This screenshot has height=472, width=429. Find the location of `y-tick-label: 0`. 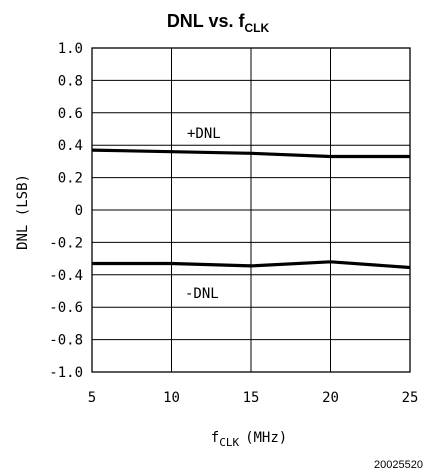

y-tick-label: 0 is located at coordinates (79, 211).